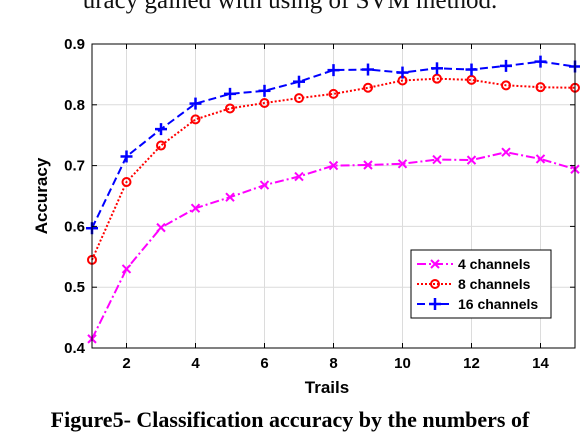 Image resolution: width=580 pixels, height=433 pixels. I want to click on legend-item: 16 channels, so click(477, 304).